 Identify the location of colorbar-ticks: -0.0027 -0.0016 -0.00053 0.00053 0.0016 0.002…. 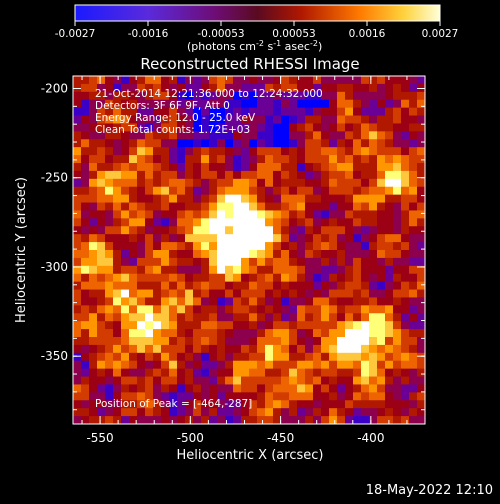
(256, 30).